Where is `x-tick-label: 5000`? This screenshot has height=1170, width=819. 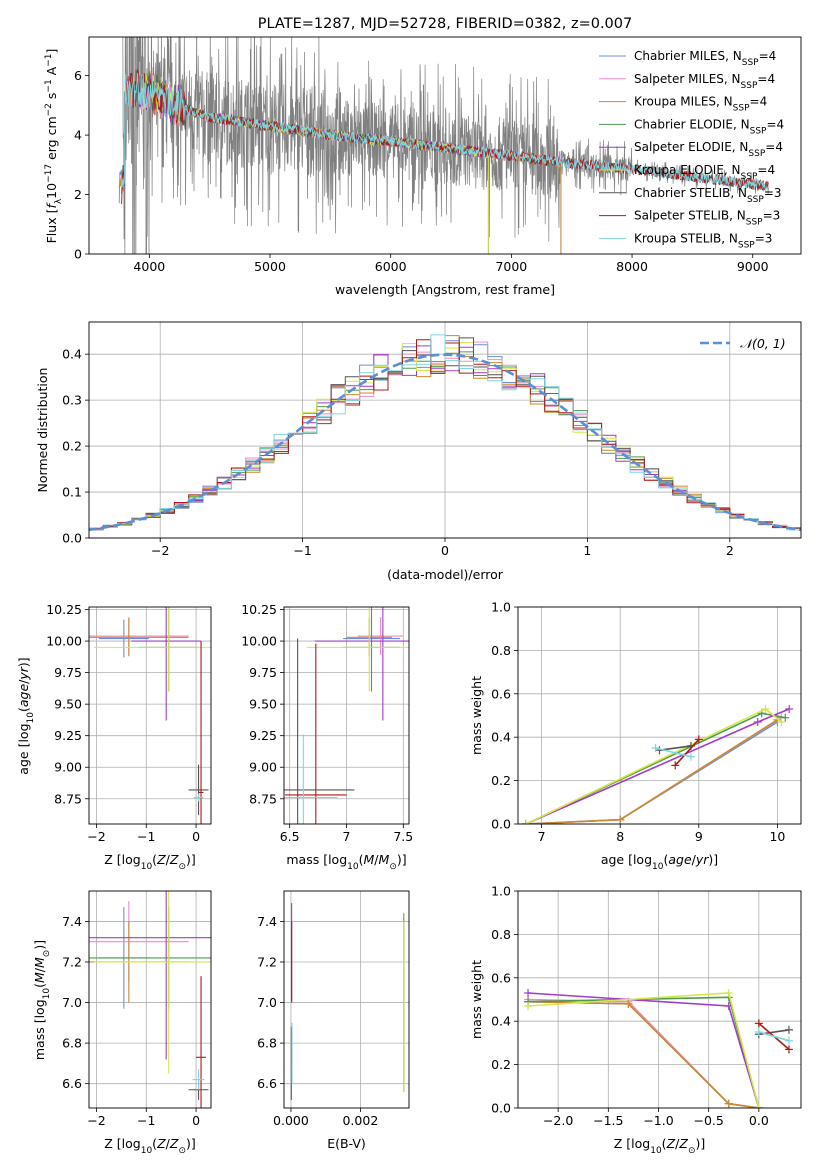
x-tick-label: 5000 is located at coordinates (270, 266).